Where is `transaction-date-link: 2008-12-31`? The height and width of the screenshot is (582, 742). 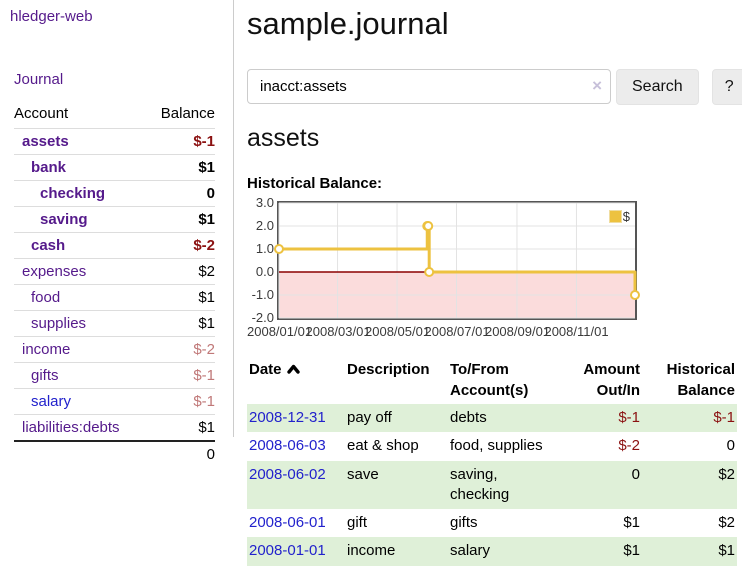
transaction-date-link: 2008-12-31 is located at coordinates (287, 417).